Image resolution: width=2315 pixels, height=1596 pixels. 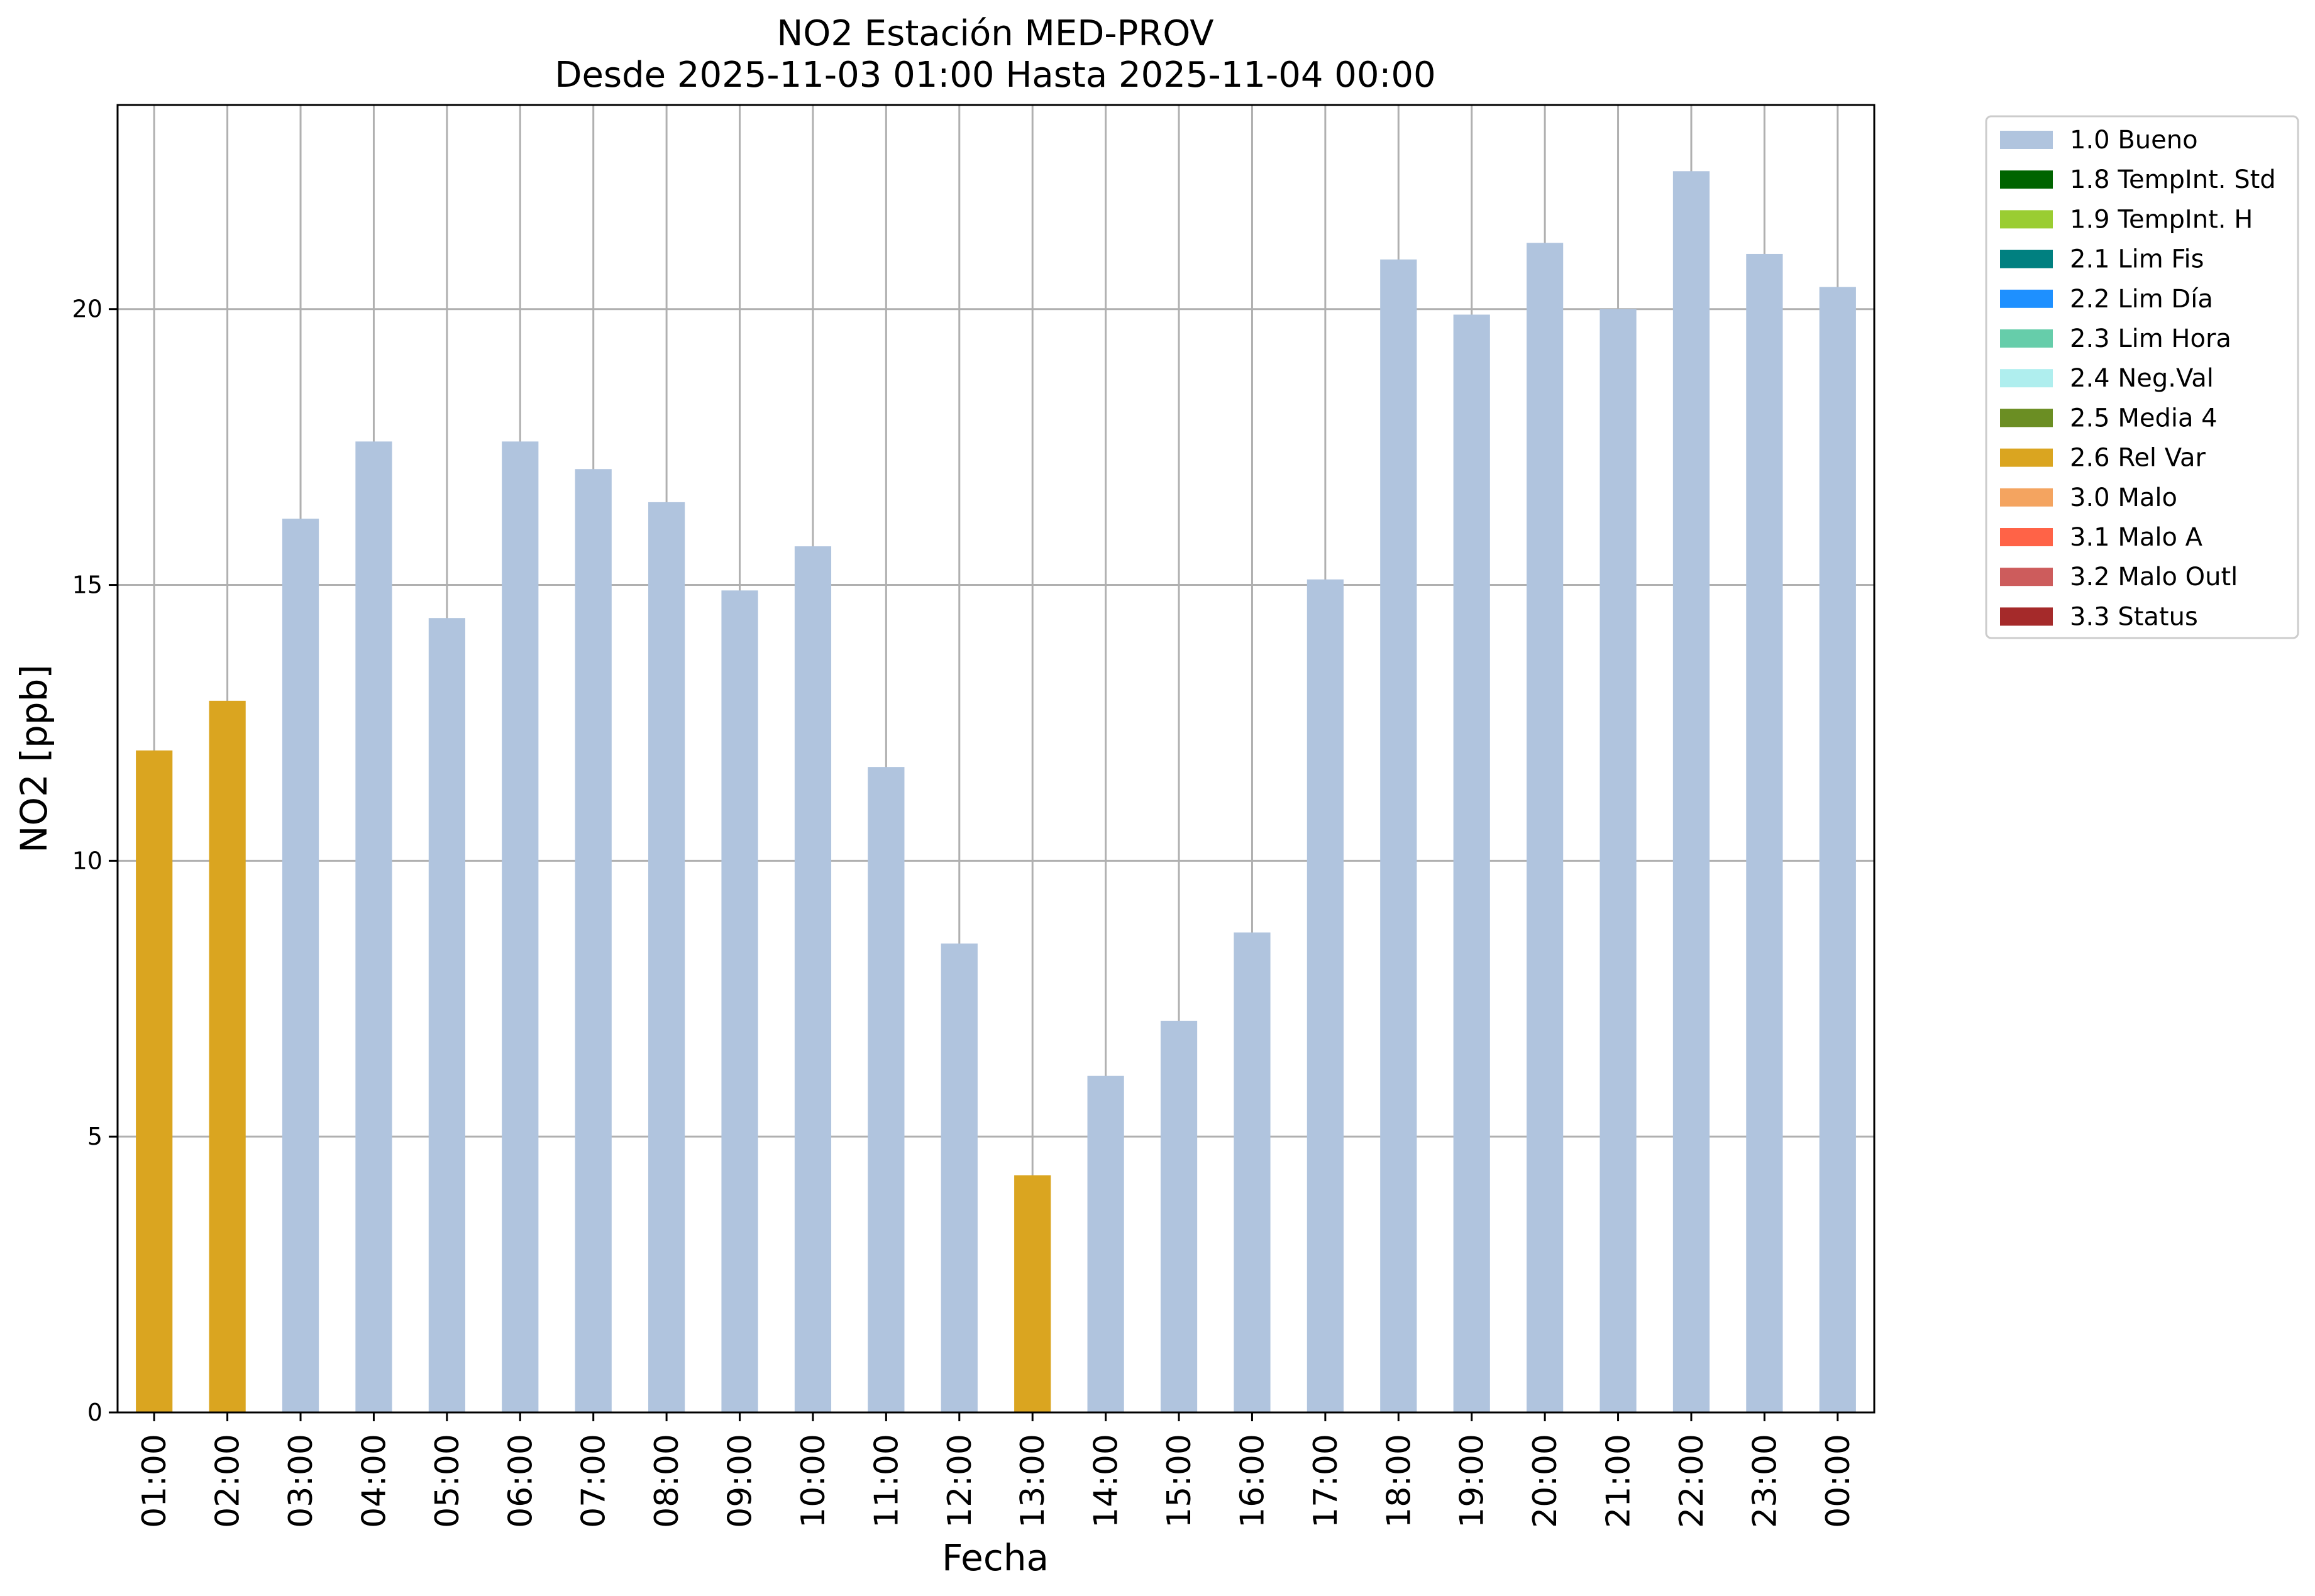 What do you see at coordinates (2134, 616) in the screenshot?
I see `legend-label: 3.3 Status` at bounding box center [2134, 616].